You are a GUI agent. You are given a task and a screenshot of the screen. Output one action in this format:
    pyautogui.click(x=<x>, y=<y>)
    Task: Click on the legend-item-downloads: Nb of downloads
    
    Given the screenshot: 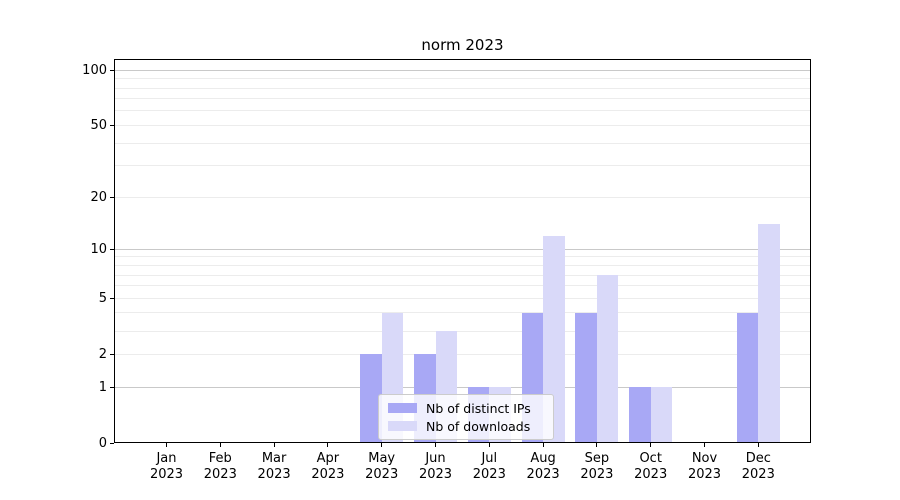 What is the action you would take?
    pyautogui.click(x=466, y=426)
    